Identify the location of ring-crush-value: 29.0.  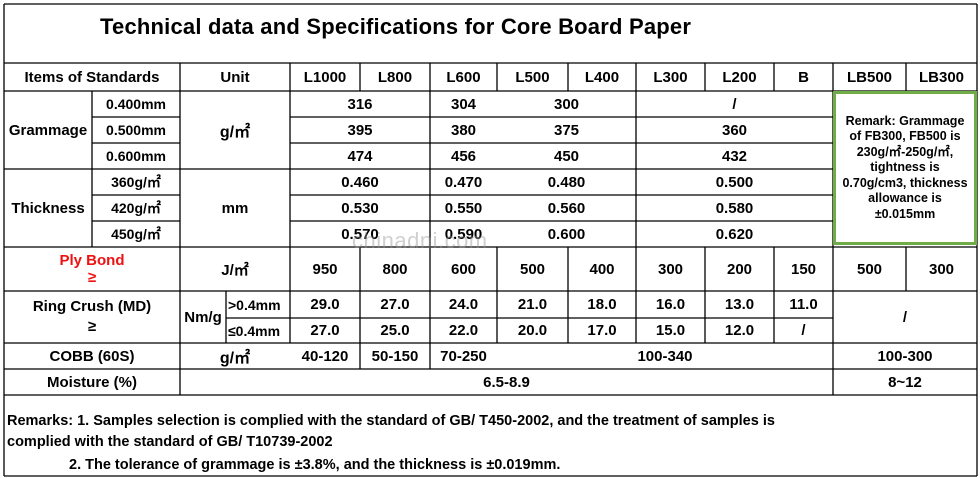
(325, 304).